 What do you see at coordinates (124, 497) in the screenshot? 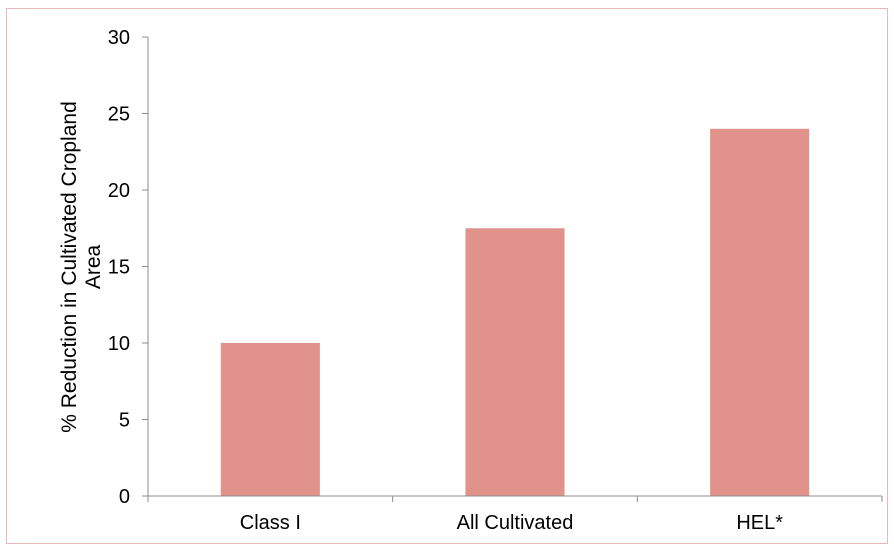
I see `y-tick-label: 0` at bounding box center [124, 497].